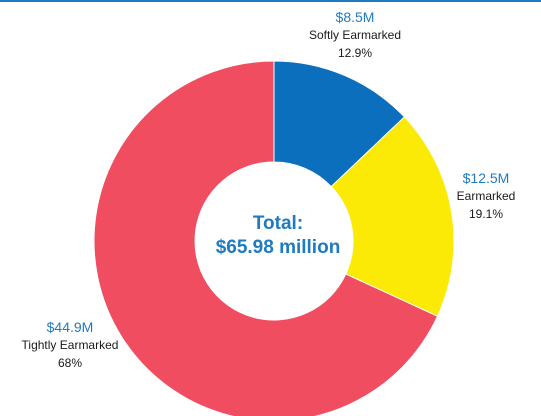  I want to click on earmarked-name-label: Earmarked, so click(486, 196).